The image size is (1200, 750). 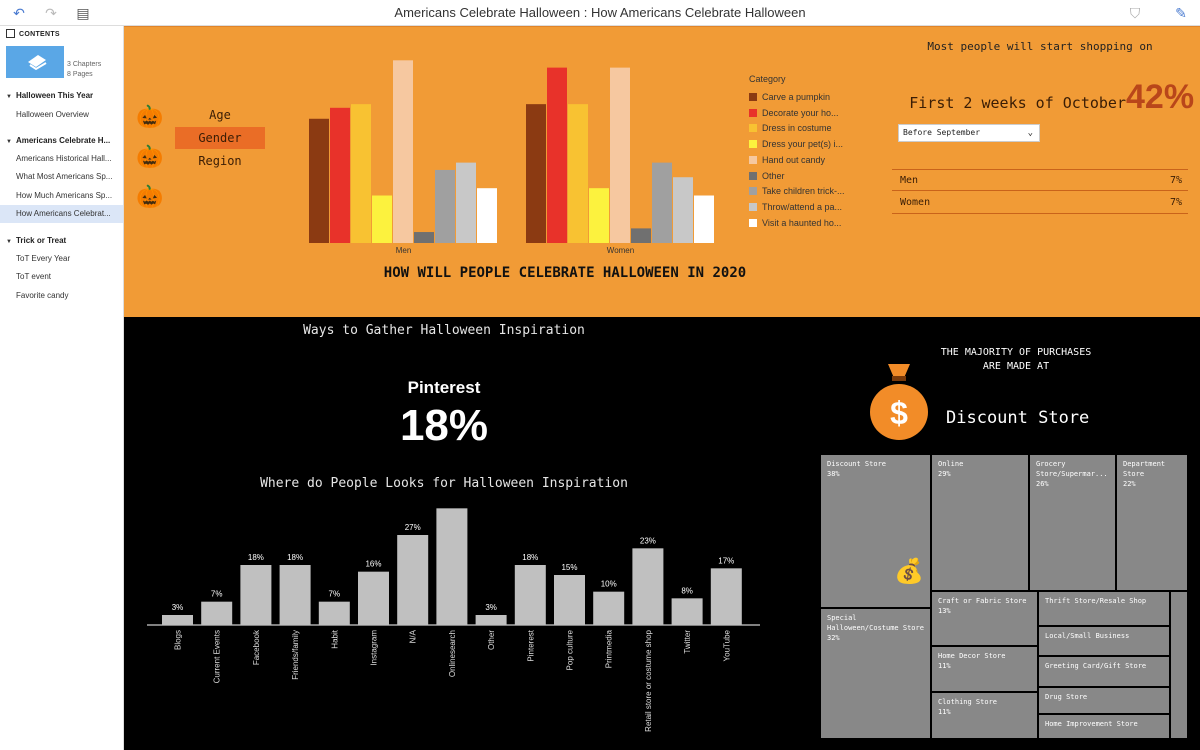 I want to click on bar-n-a, so click(x=413, y=580).